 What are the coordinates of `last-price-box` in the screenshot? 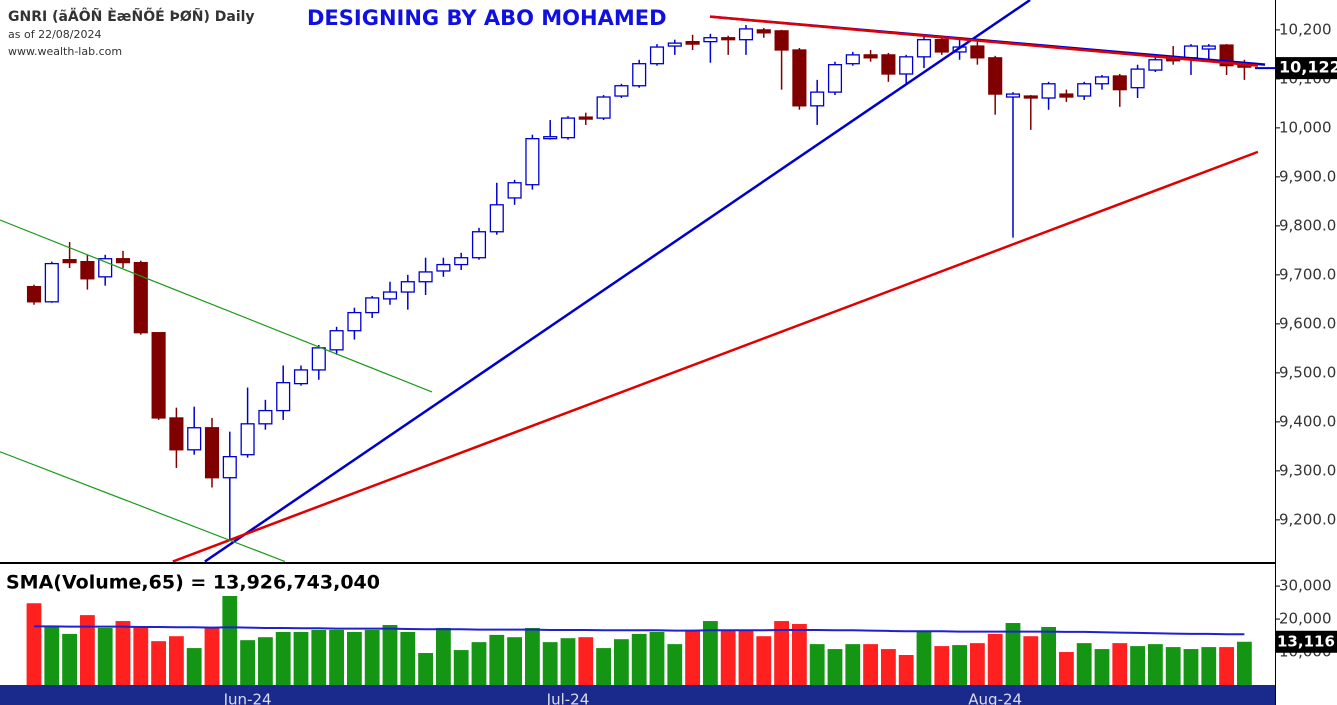 It's located at (1306, 68).